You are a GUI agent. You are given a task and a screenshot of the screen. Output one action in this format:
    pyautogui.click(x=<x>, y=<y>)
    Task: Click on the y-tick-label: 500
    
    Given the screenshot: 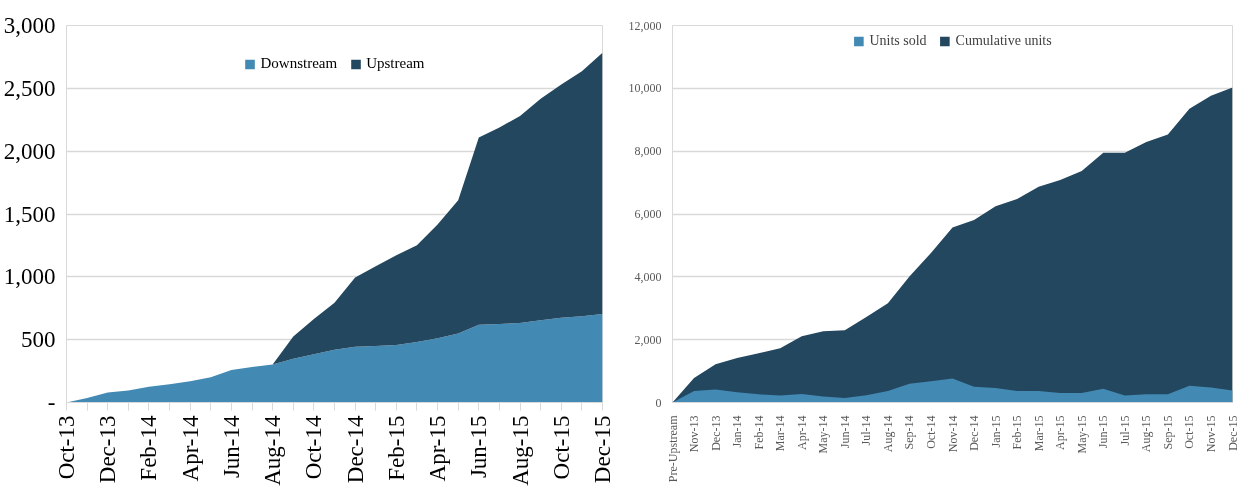 What is the action you would take?
    pyautogui.click(x=38, y=340)
    